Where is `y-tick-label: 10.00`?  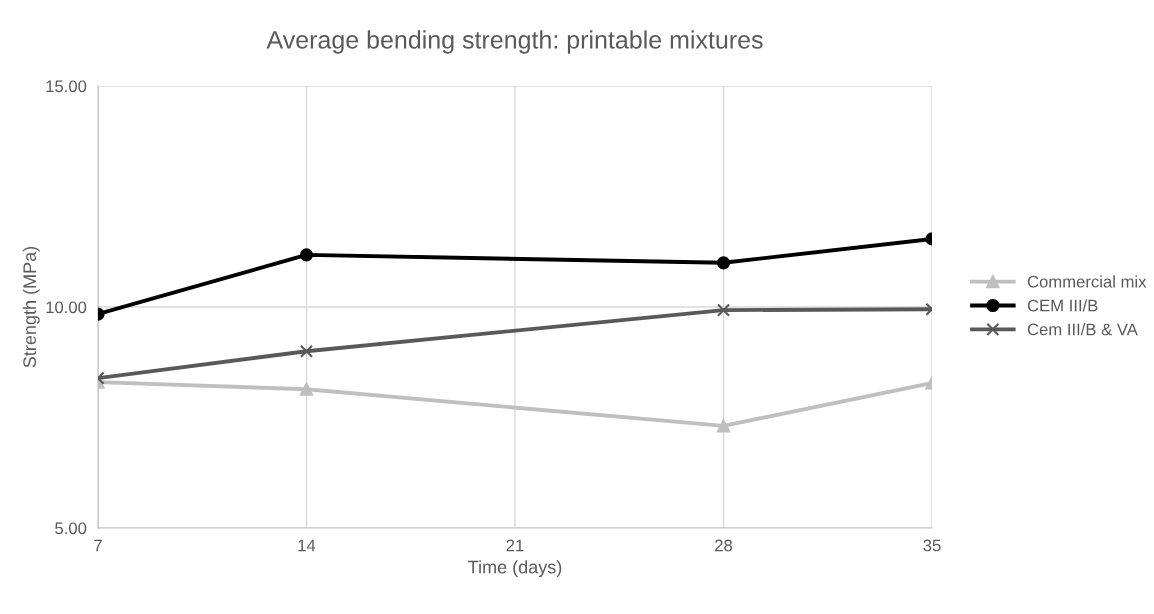 y-tick-label: 10.00 is located at coordinates (66, 307).